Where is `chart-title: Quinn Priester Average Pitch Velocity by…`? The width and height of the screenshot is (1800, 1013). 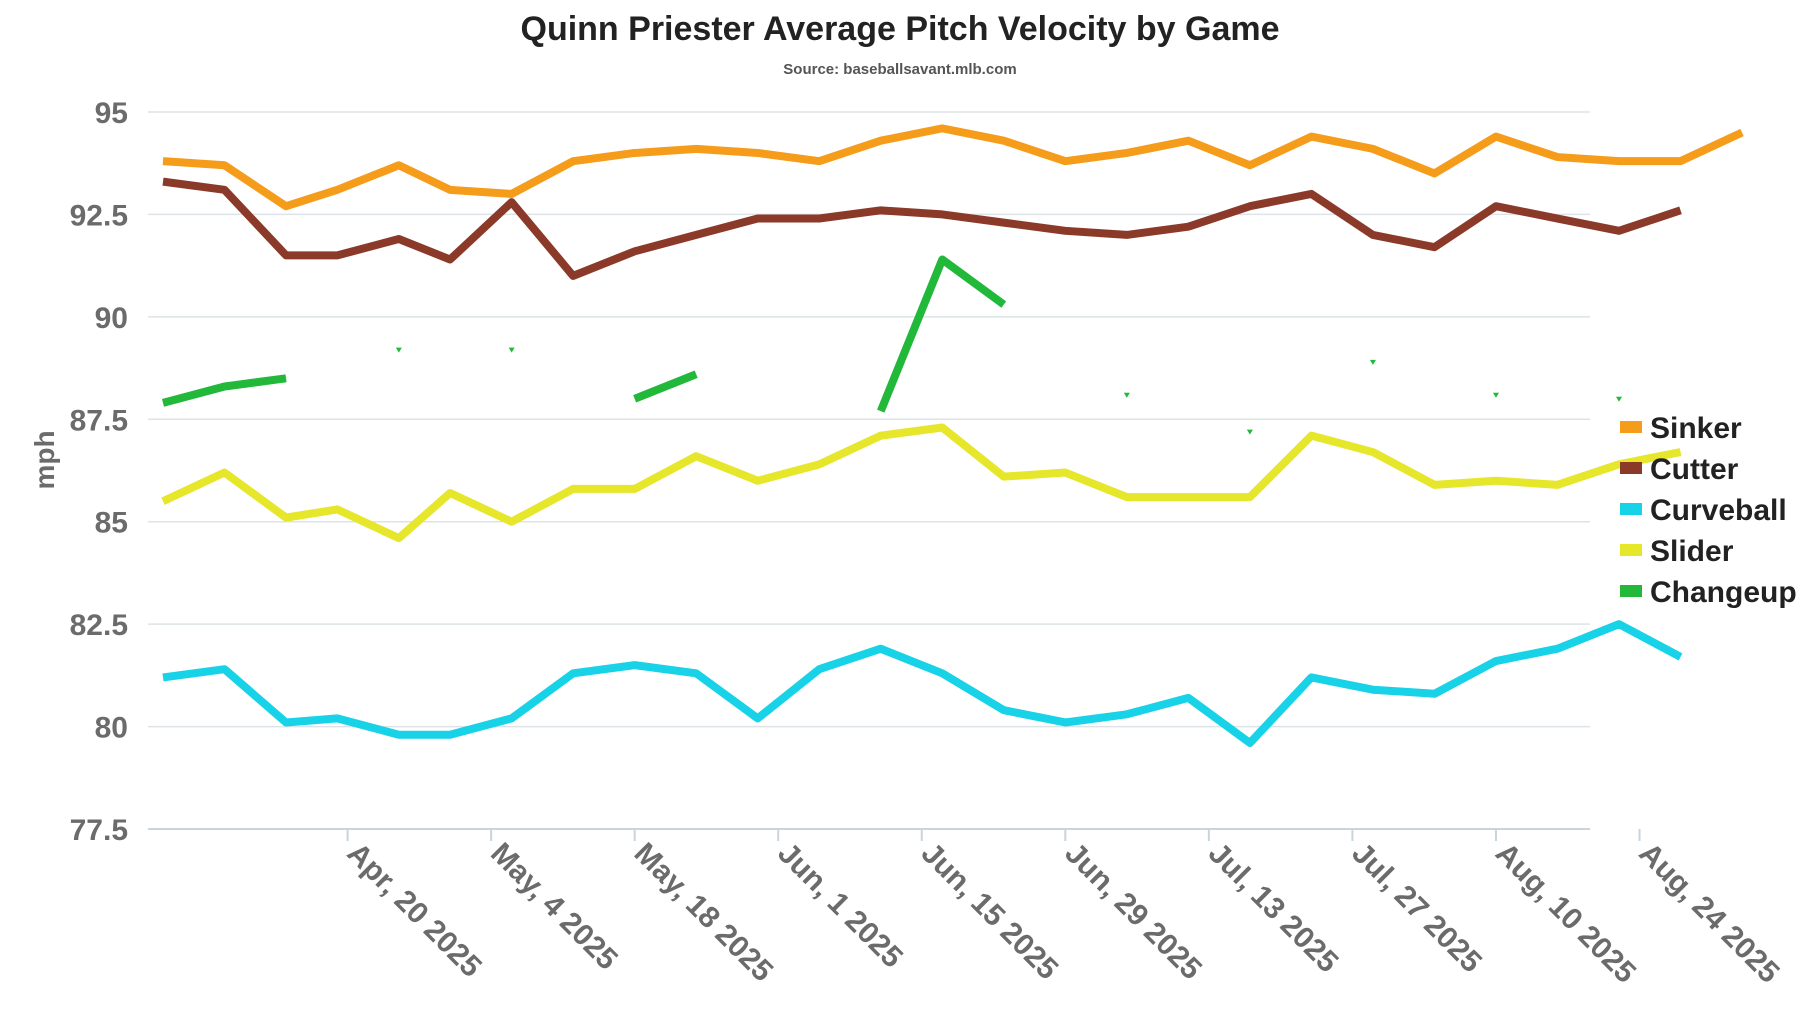
chart-title: Quinn Priester Average Pitch Velocity by… is located at coordinates (900, 29).